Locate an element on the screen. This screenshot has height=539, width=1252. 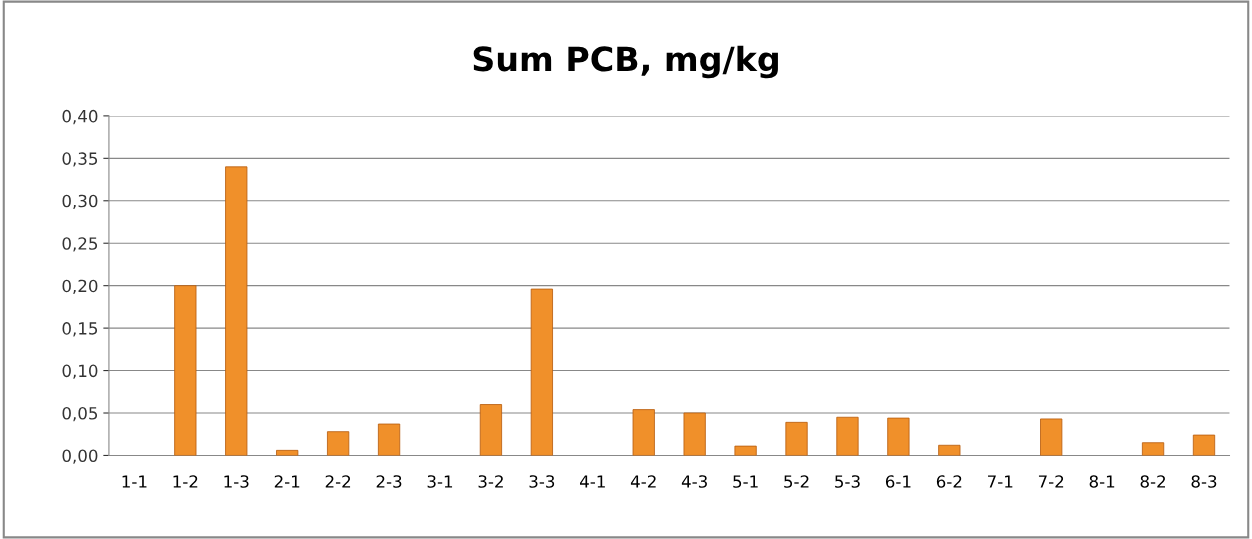
x-tick-label: 6-2 is located at coordinates (949, 481).